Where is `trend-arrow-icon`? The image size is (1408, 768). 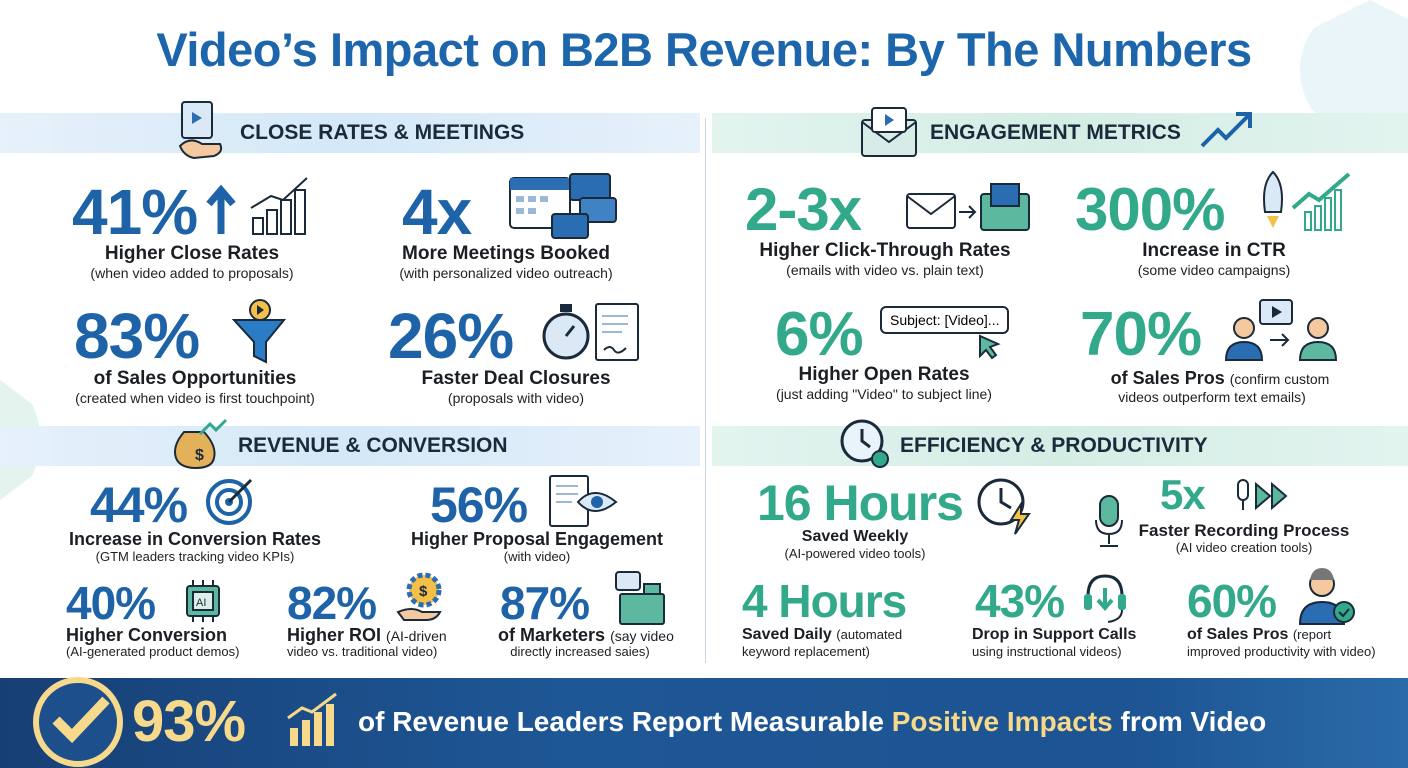 trend-arrow-icon is located at coordinates (1226, 130).